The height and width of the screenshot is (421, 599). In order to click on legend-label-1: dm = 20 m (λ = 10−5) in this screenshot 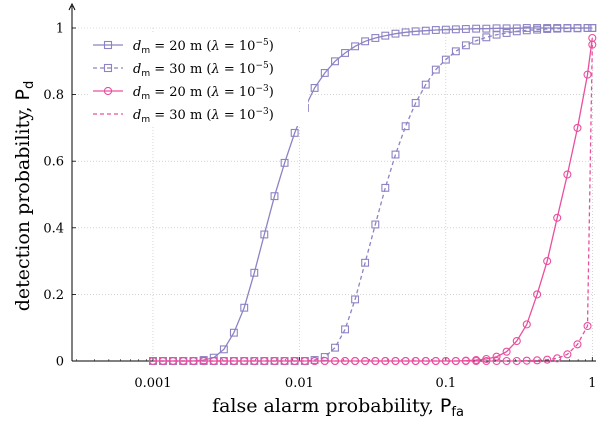, I will do `click(203, 47)`.